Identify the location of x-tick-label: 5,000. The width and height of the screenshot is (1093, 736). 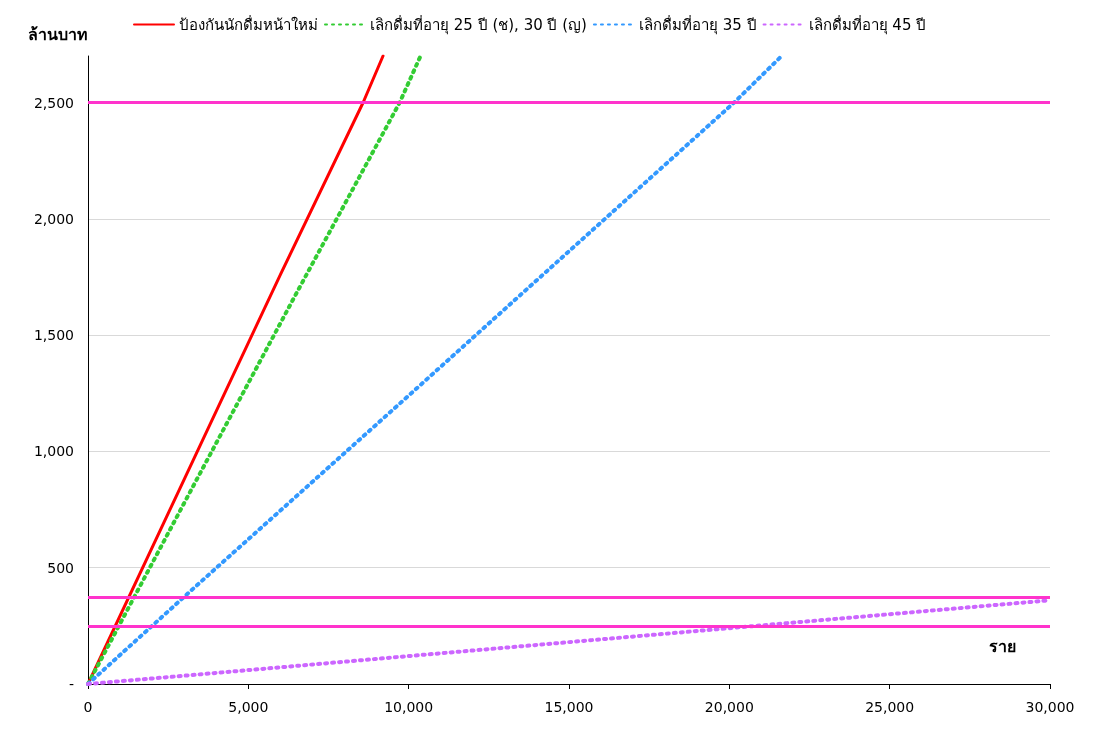
(248, 707).